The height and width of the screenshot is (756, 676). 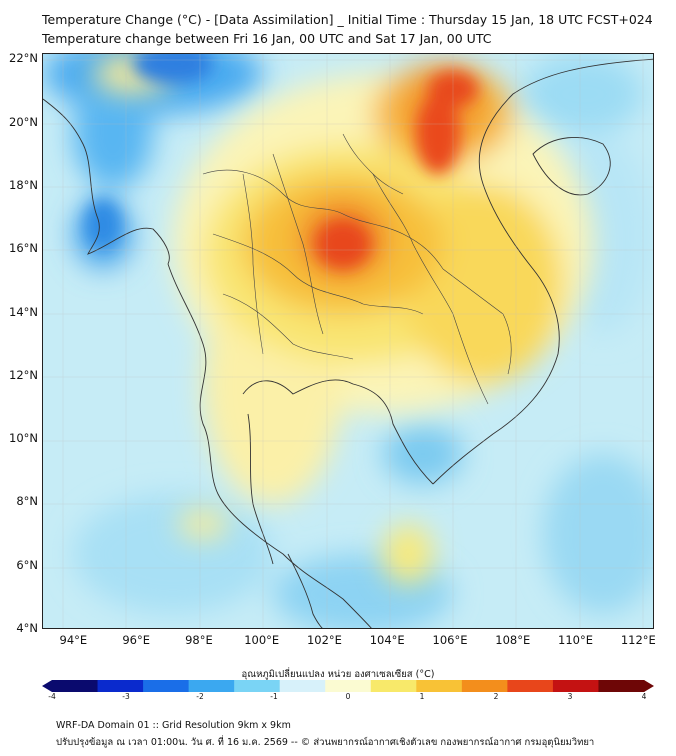 I want to click on colorbar-min-arrow, so click(x=47, y=686).